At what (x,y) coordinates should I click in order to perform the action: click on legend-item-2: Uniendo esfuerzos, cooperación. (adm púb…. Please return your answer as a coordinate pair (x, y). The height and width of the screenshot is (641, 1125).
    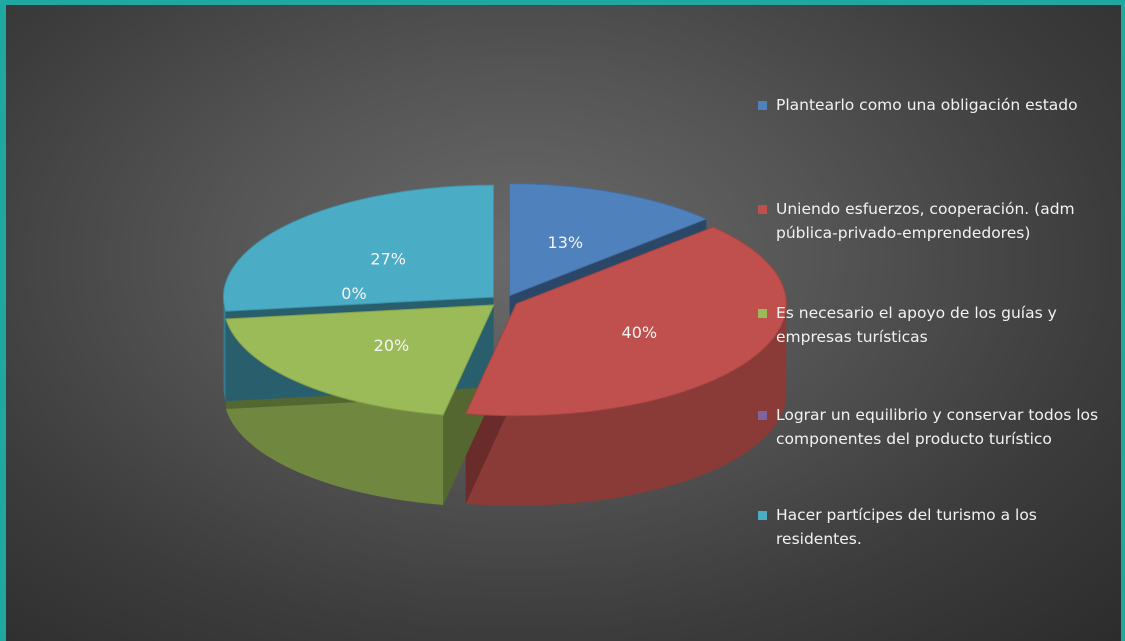
    Looking at the image, I should click on (938, 249).